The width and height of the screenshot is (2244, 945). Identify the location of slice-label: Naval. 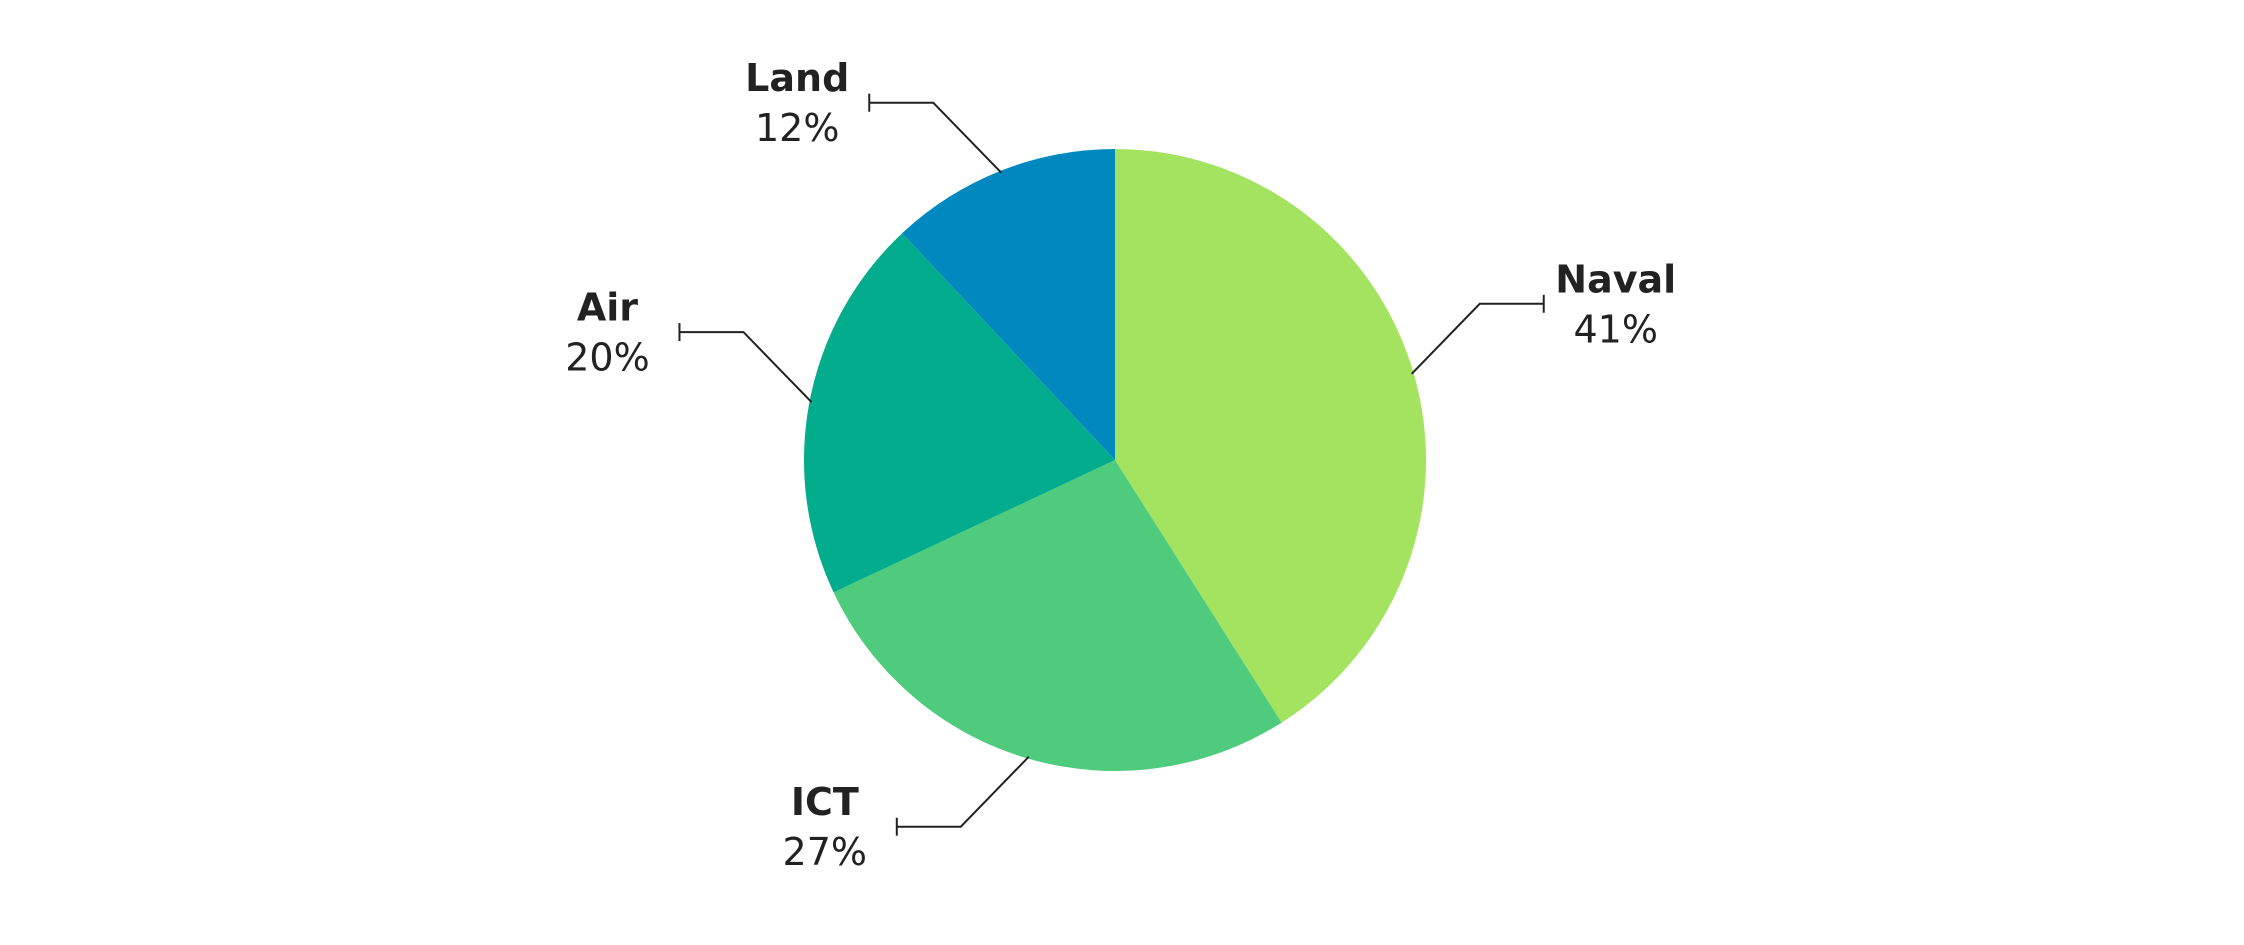
(1615, 279).